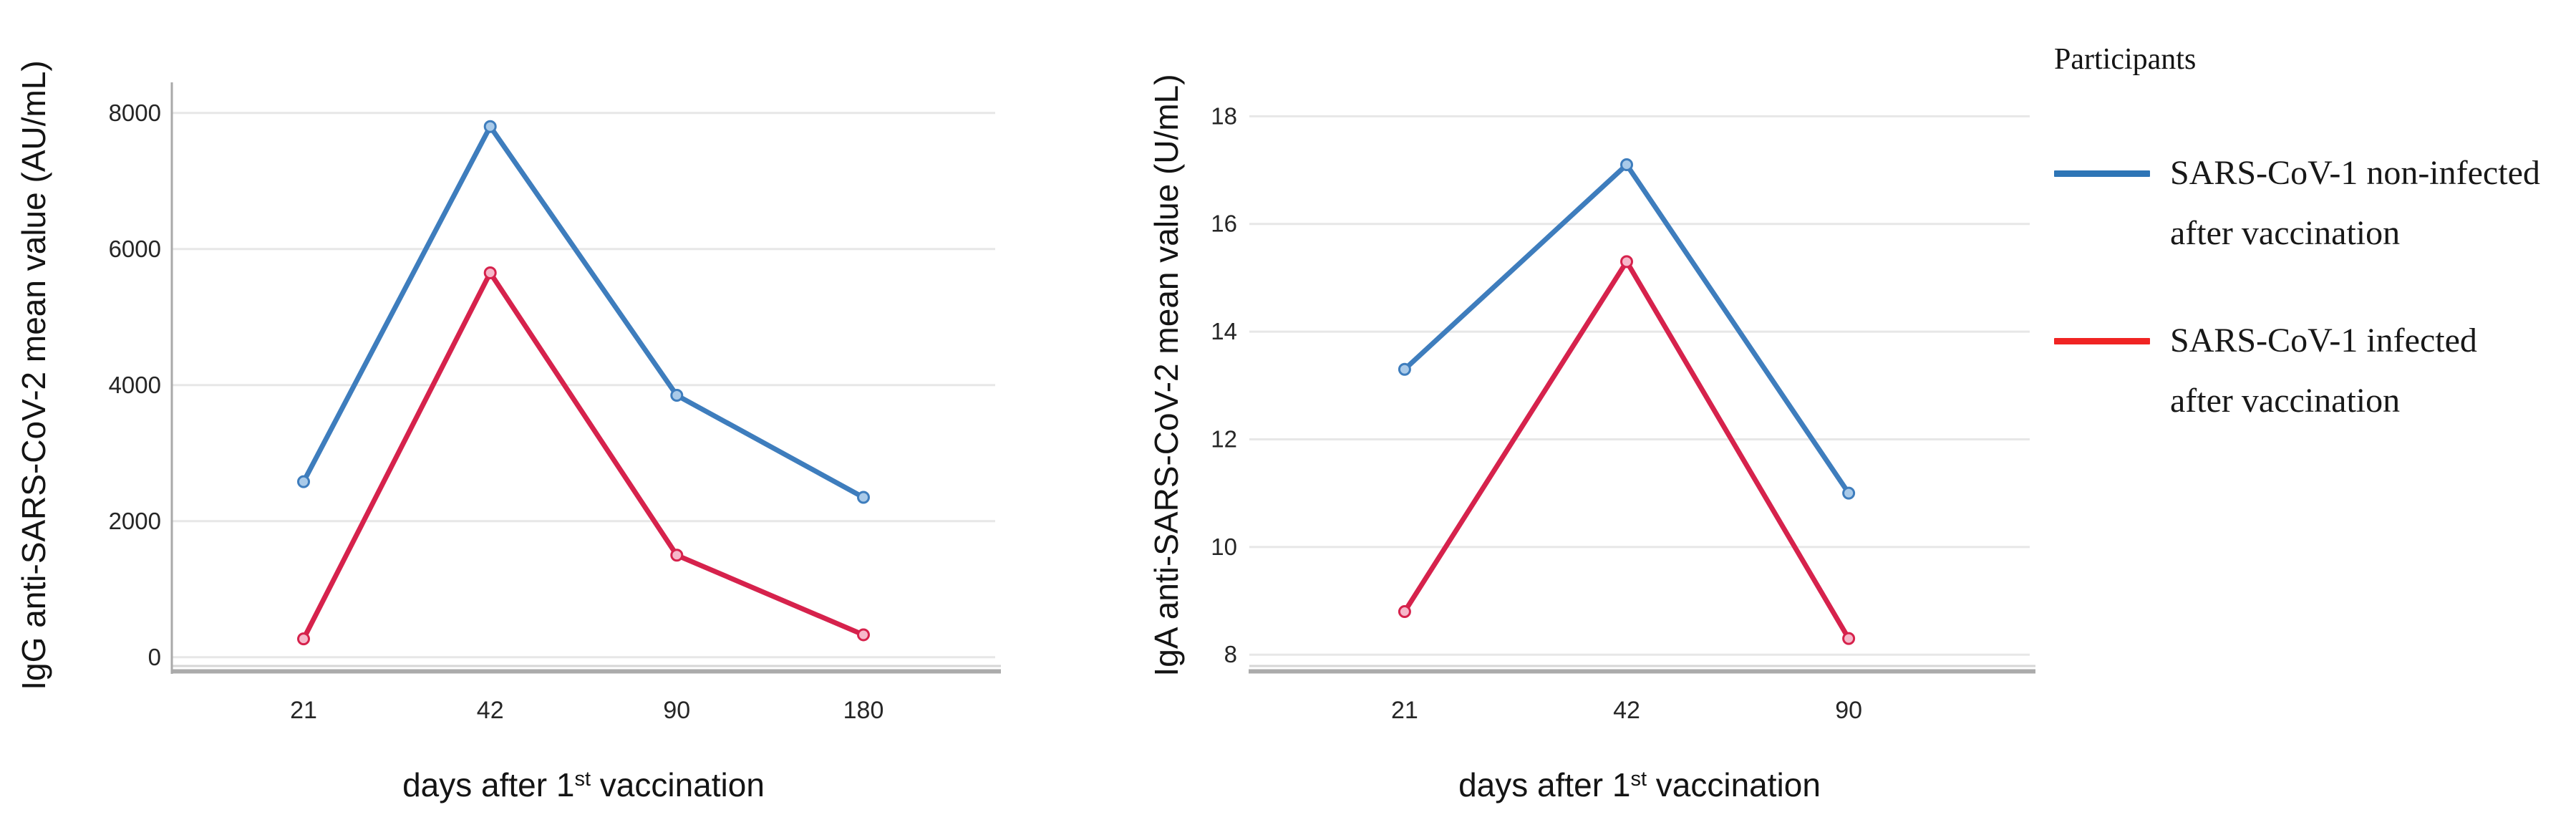  I want to click on y-tick-label: 4000, so click(135, 385).